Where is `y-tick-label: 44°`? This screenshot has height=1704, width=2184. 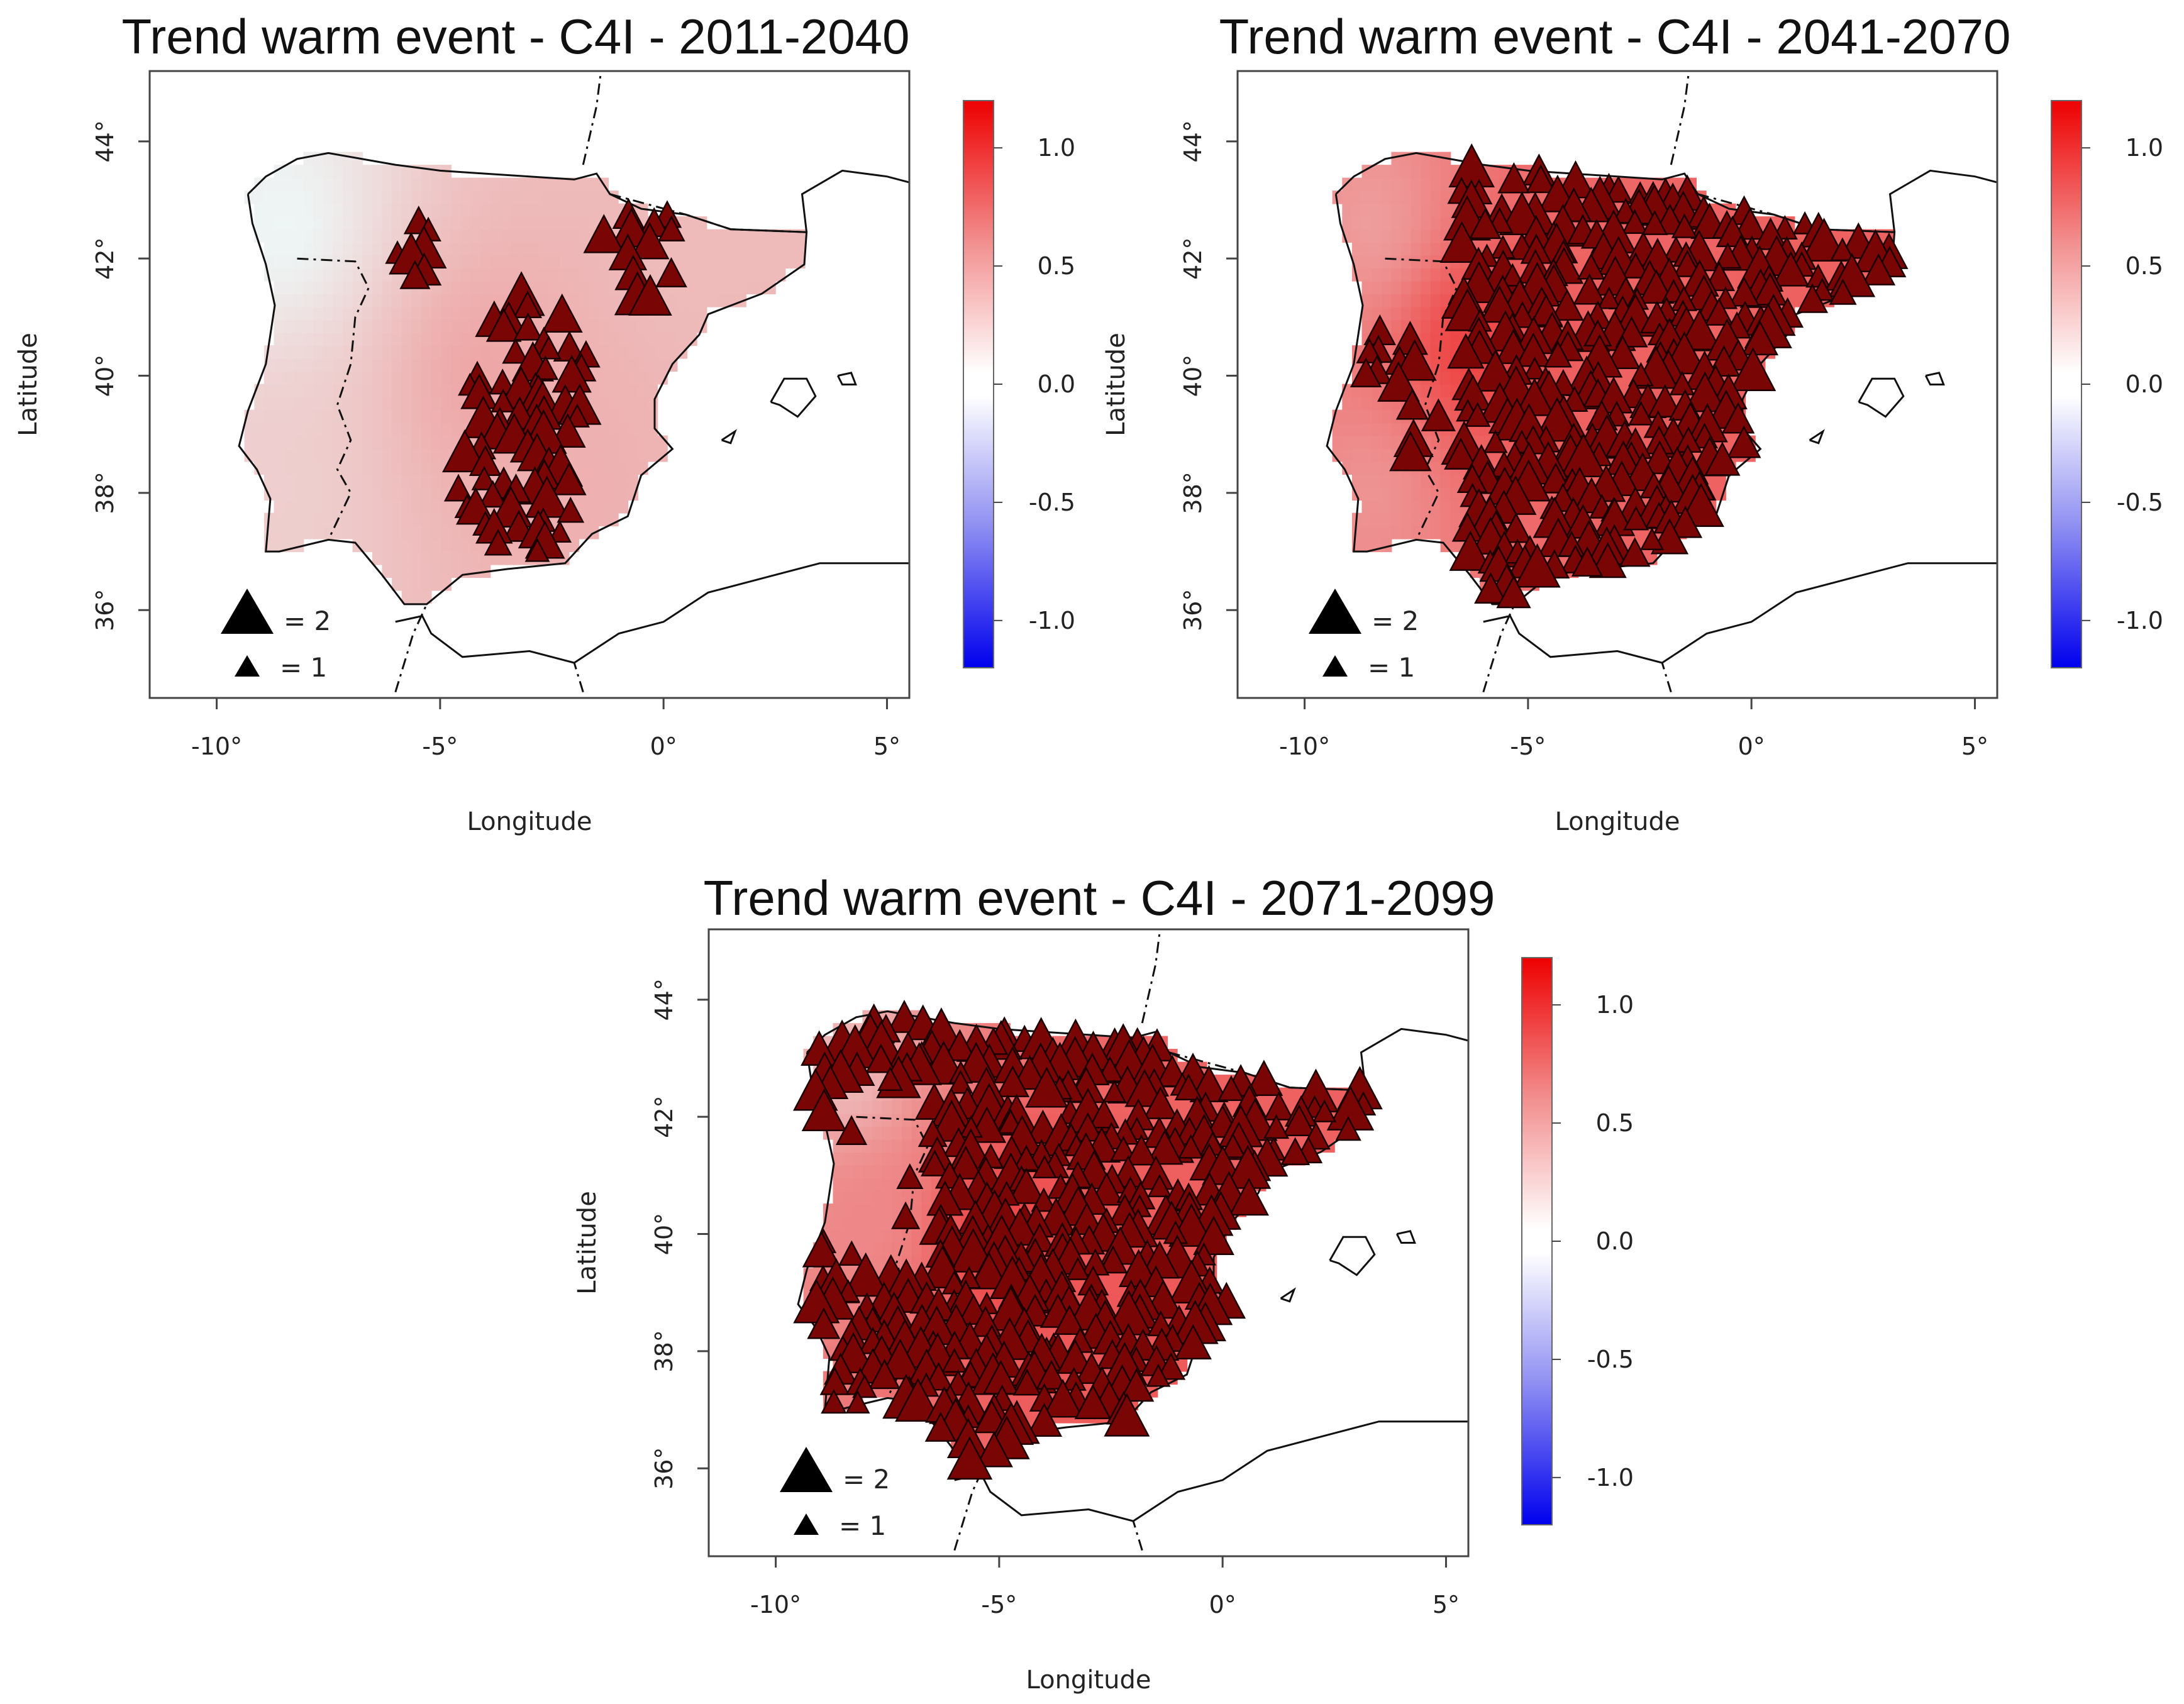 y-tick-label: 44° is located at coordinates (105, 141).